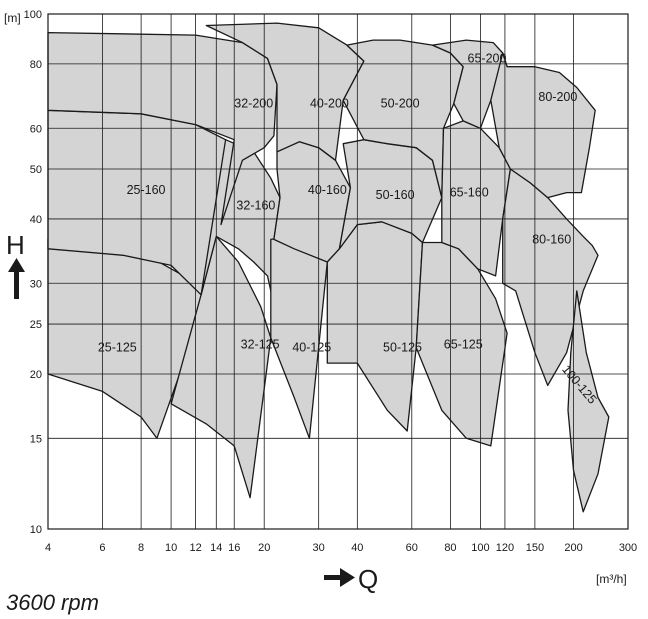 This screenshot has width=648, height=619. Describe the element at coordinates (319, 548) in the screenshot. I see `x-tick-label: 30` at that location.